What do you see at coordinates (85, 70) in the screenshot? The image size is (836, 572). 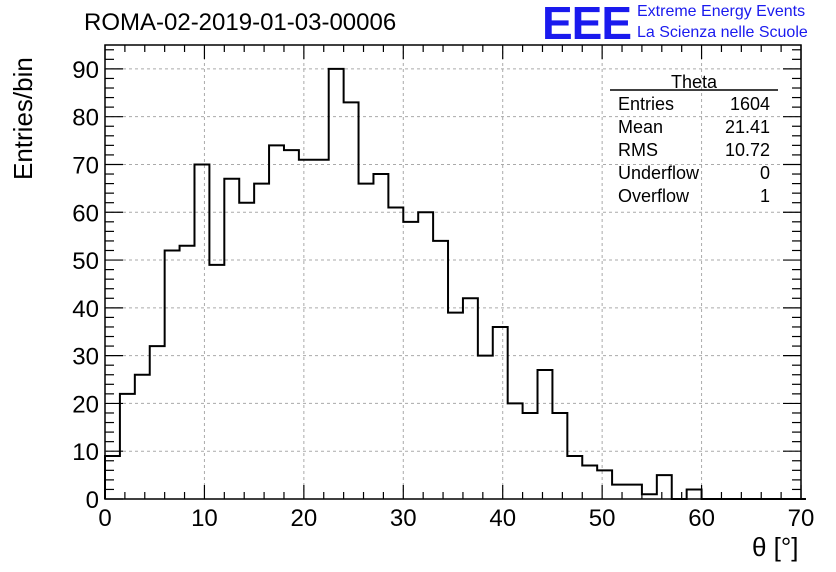 I see `y-tick-label: 90` at bounding box center [85, 70].